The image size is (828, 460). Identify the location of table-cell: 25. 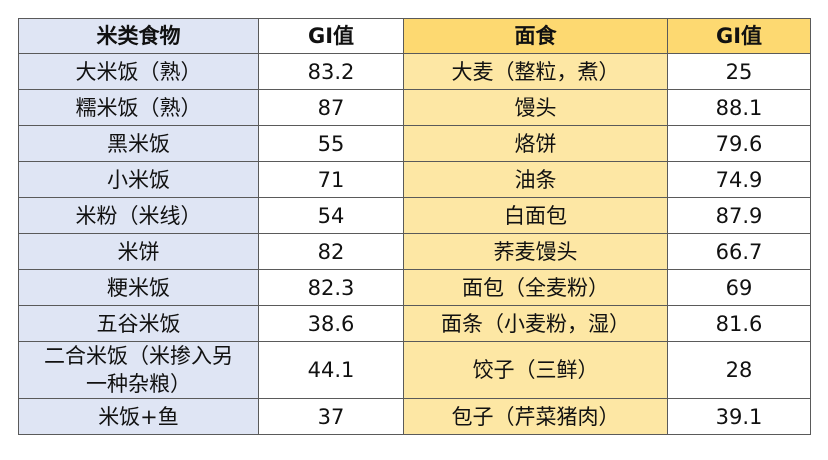
(739, 71).